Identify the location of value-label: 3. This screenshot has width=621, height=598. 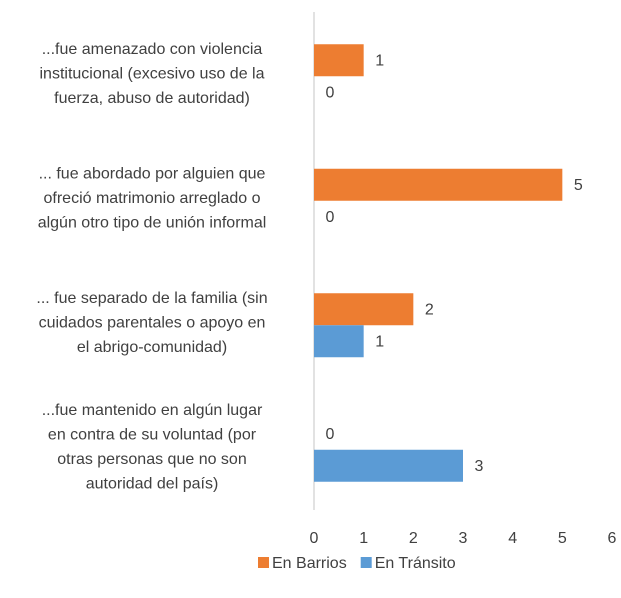
(479, 466).